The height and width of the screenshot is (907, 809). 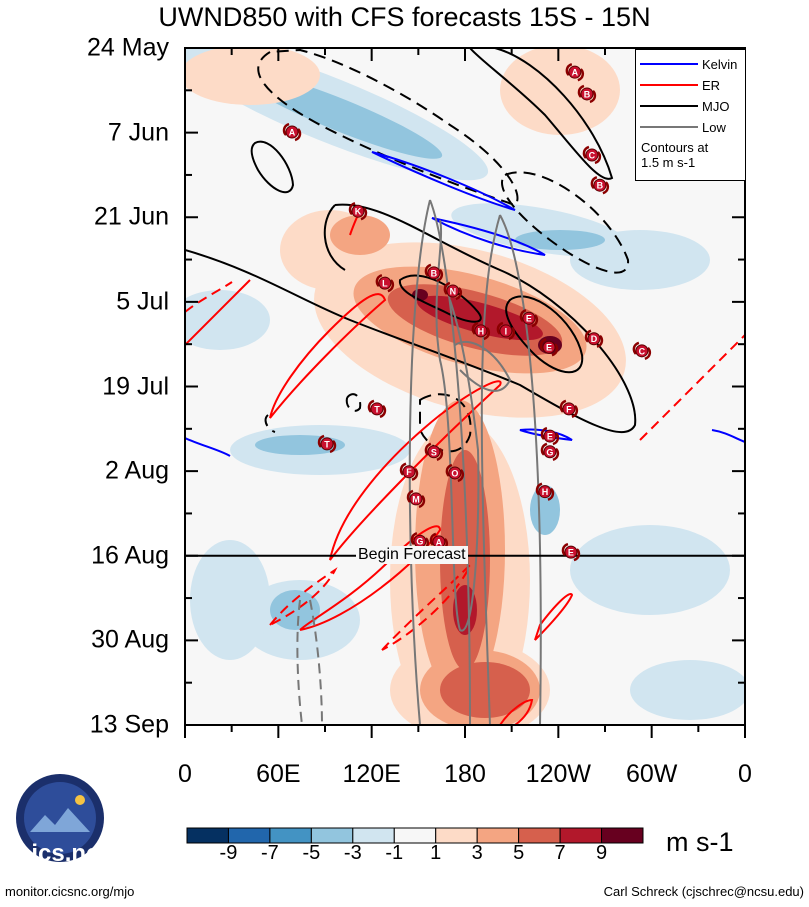 I want to click on storm-letter: H, so click(x=545, y=492).